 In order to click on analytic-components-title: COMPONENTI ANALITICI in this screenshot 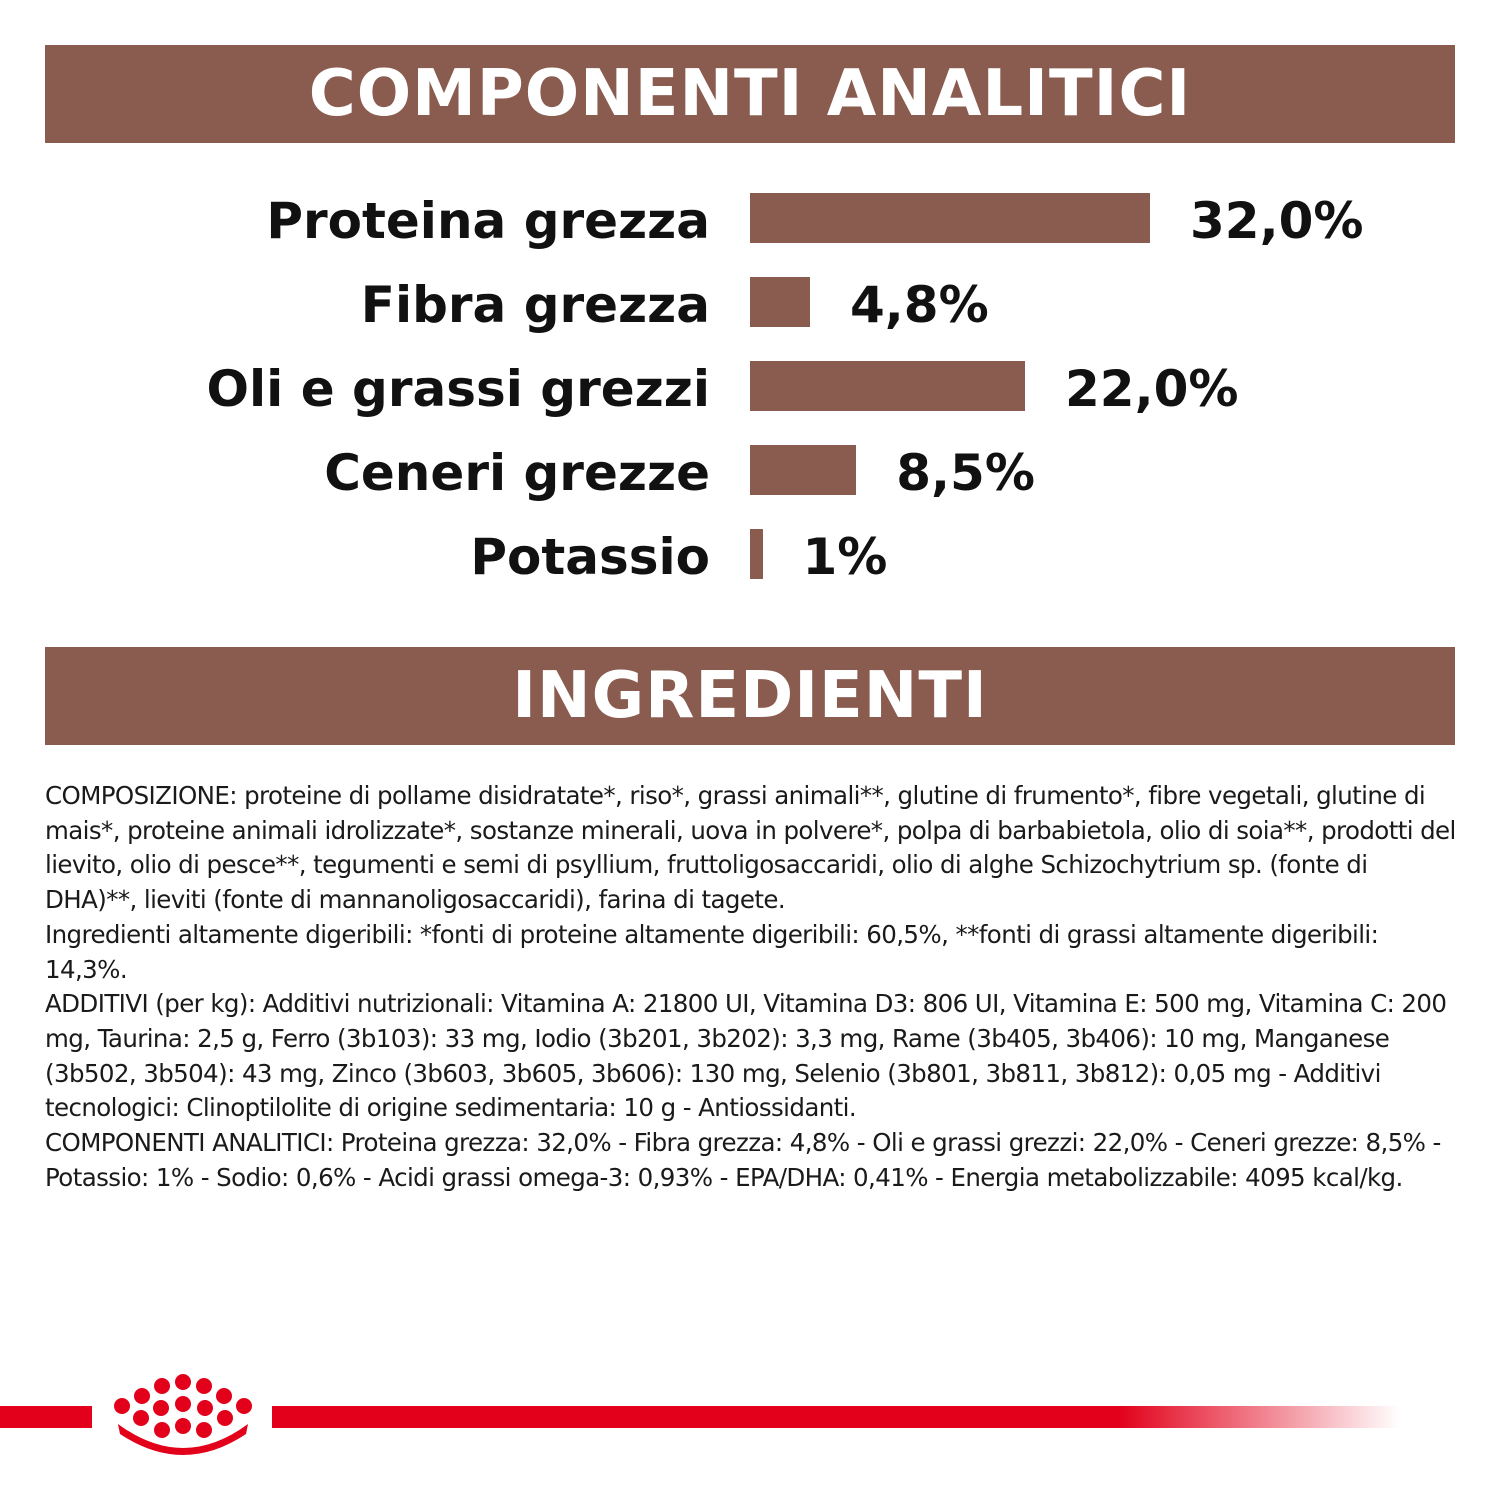, I will do `click(750, 94)`.